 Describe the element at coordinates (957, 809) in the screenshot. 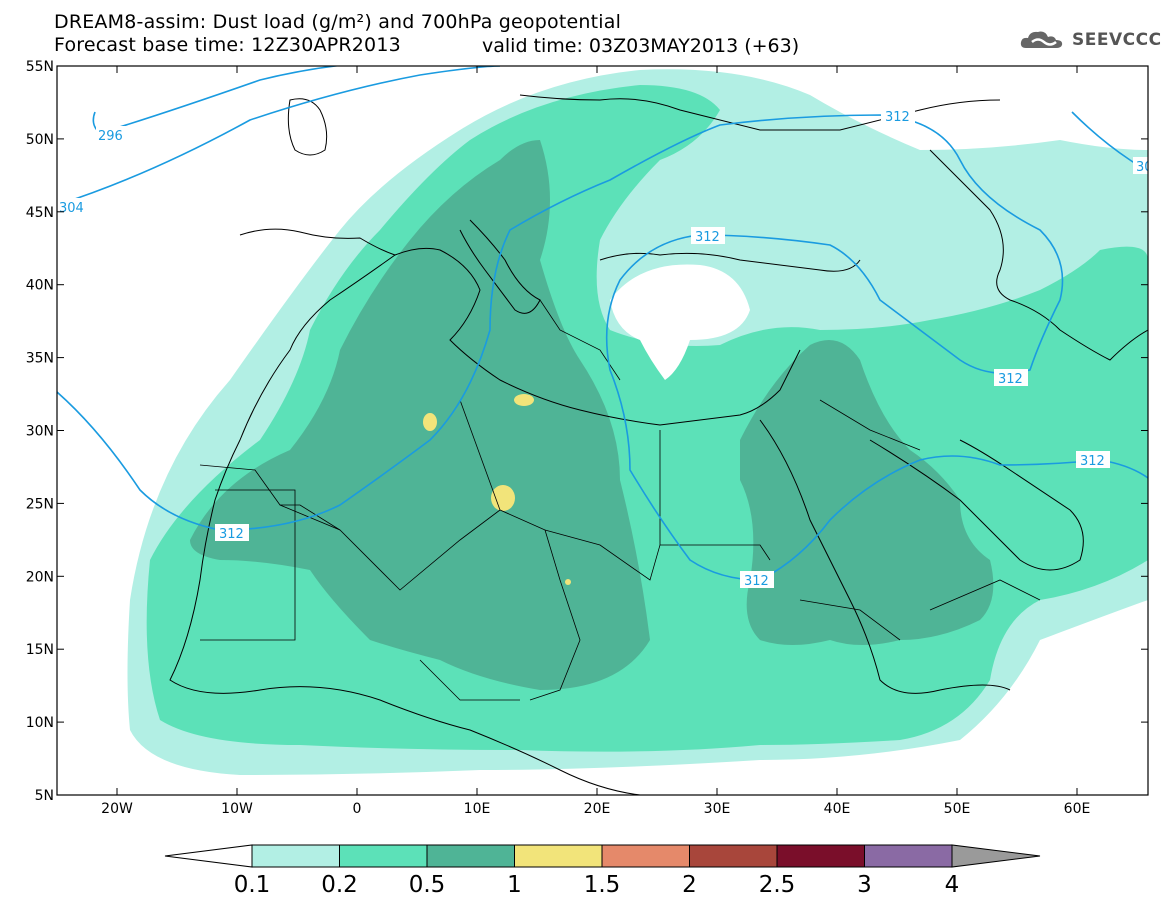

I see `lon-label: 50E` at that location.